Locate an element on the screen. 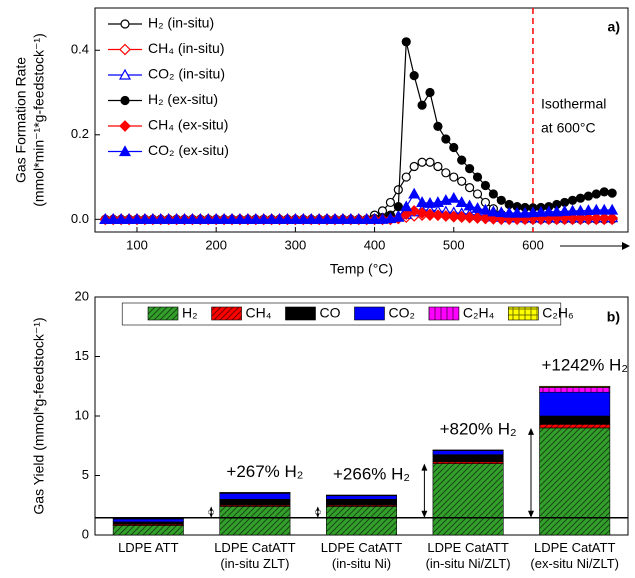  x-tick-label: 500 is located at coordinates (454, 244).